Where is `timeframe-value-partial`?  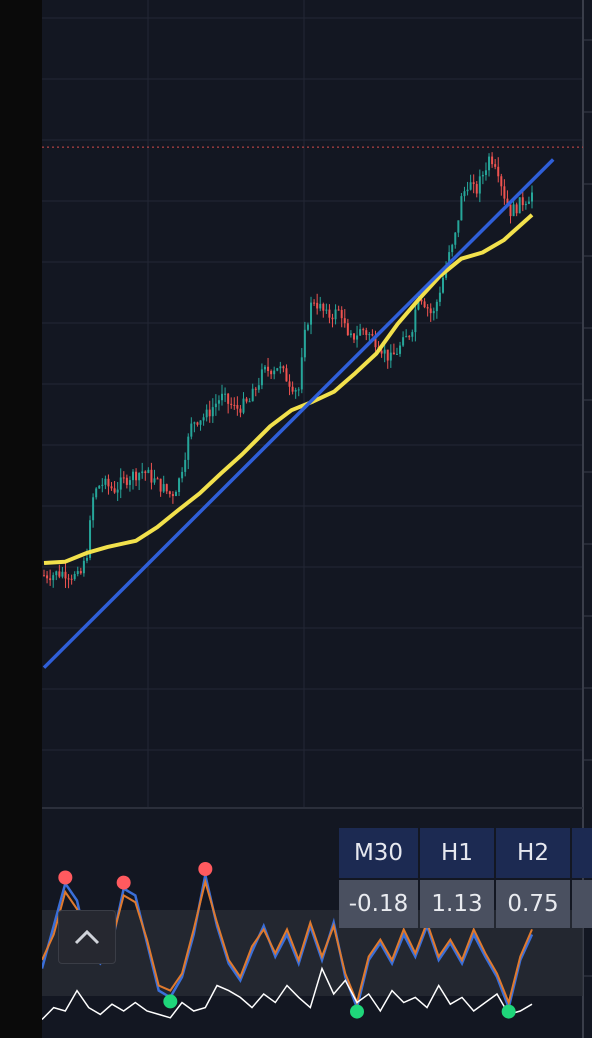 timeframe-value-partial is located at coordinates (582, 904).